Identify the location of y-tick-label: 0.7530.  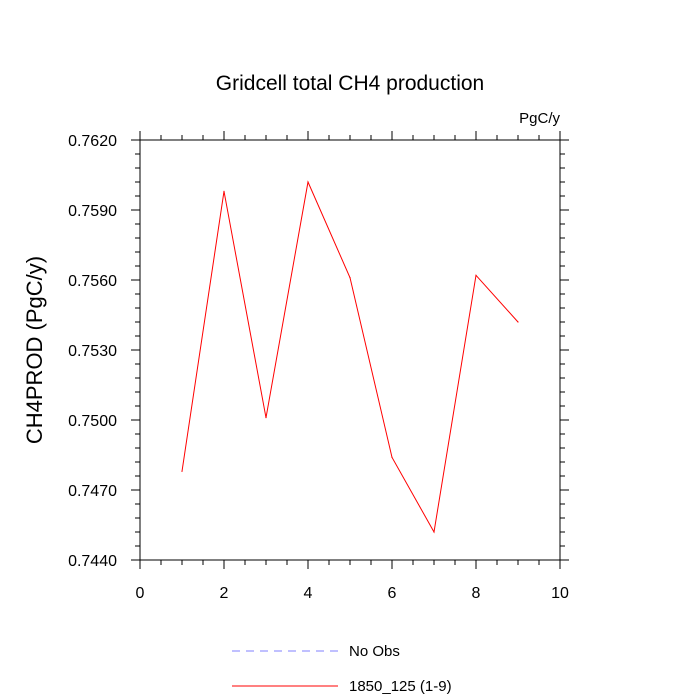
(92, 351).